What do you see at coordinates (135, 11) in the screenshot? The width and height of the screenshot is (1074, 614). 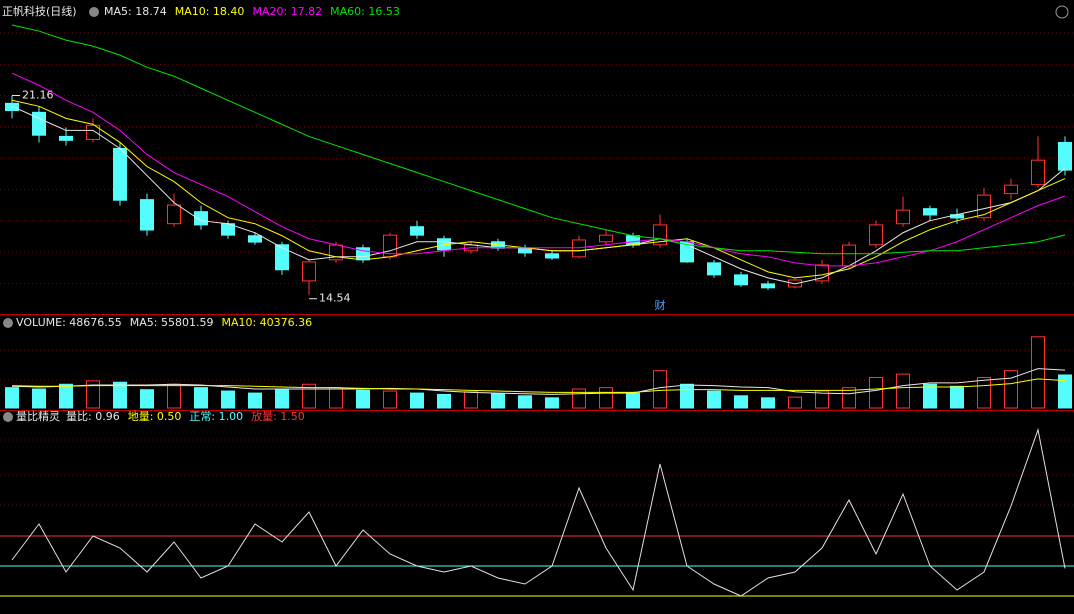 I see `legend-entry: MA5: 18.74` at bounding box center [135, 11].